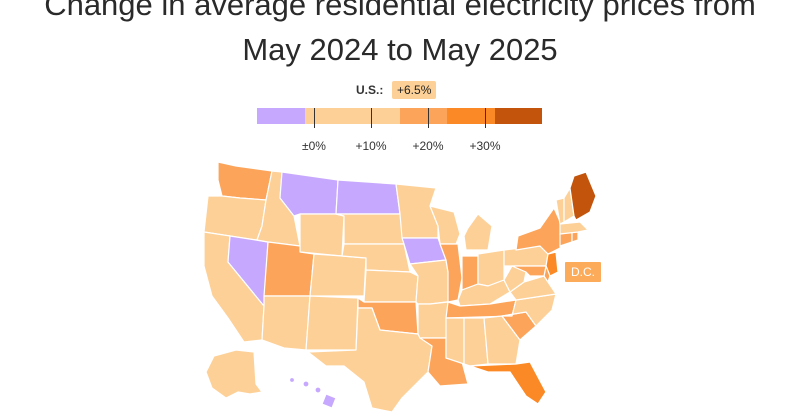 The height and width of the screenshot is (419, 800). Describe the element at coordinates (312, 392) in the screenshot. I see `state-hi` at that location.